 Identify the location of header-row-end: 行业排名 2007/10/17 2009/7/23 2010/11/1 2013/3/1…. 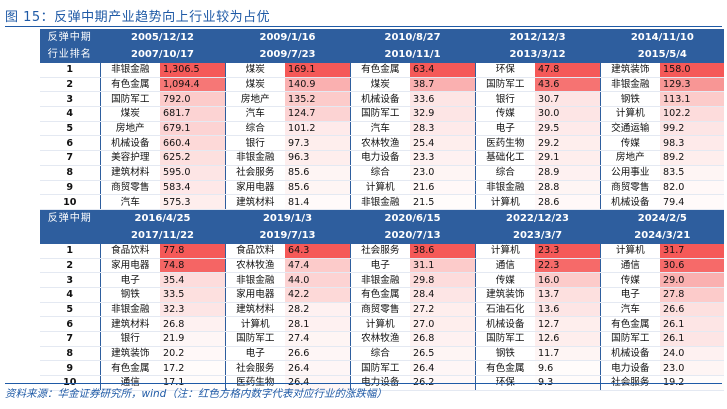
(382, 54).